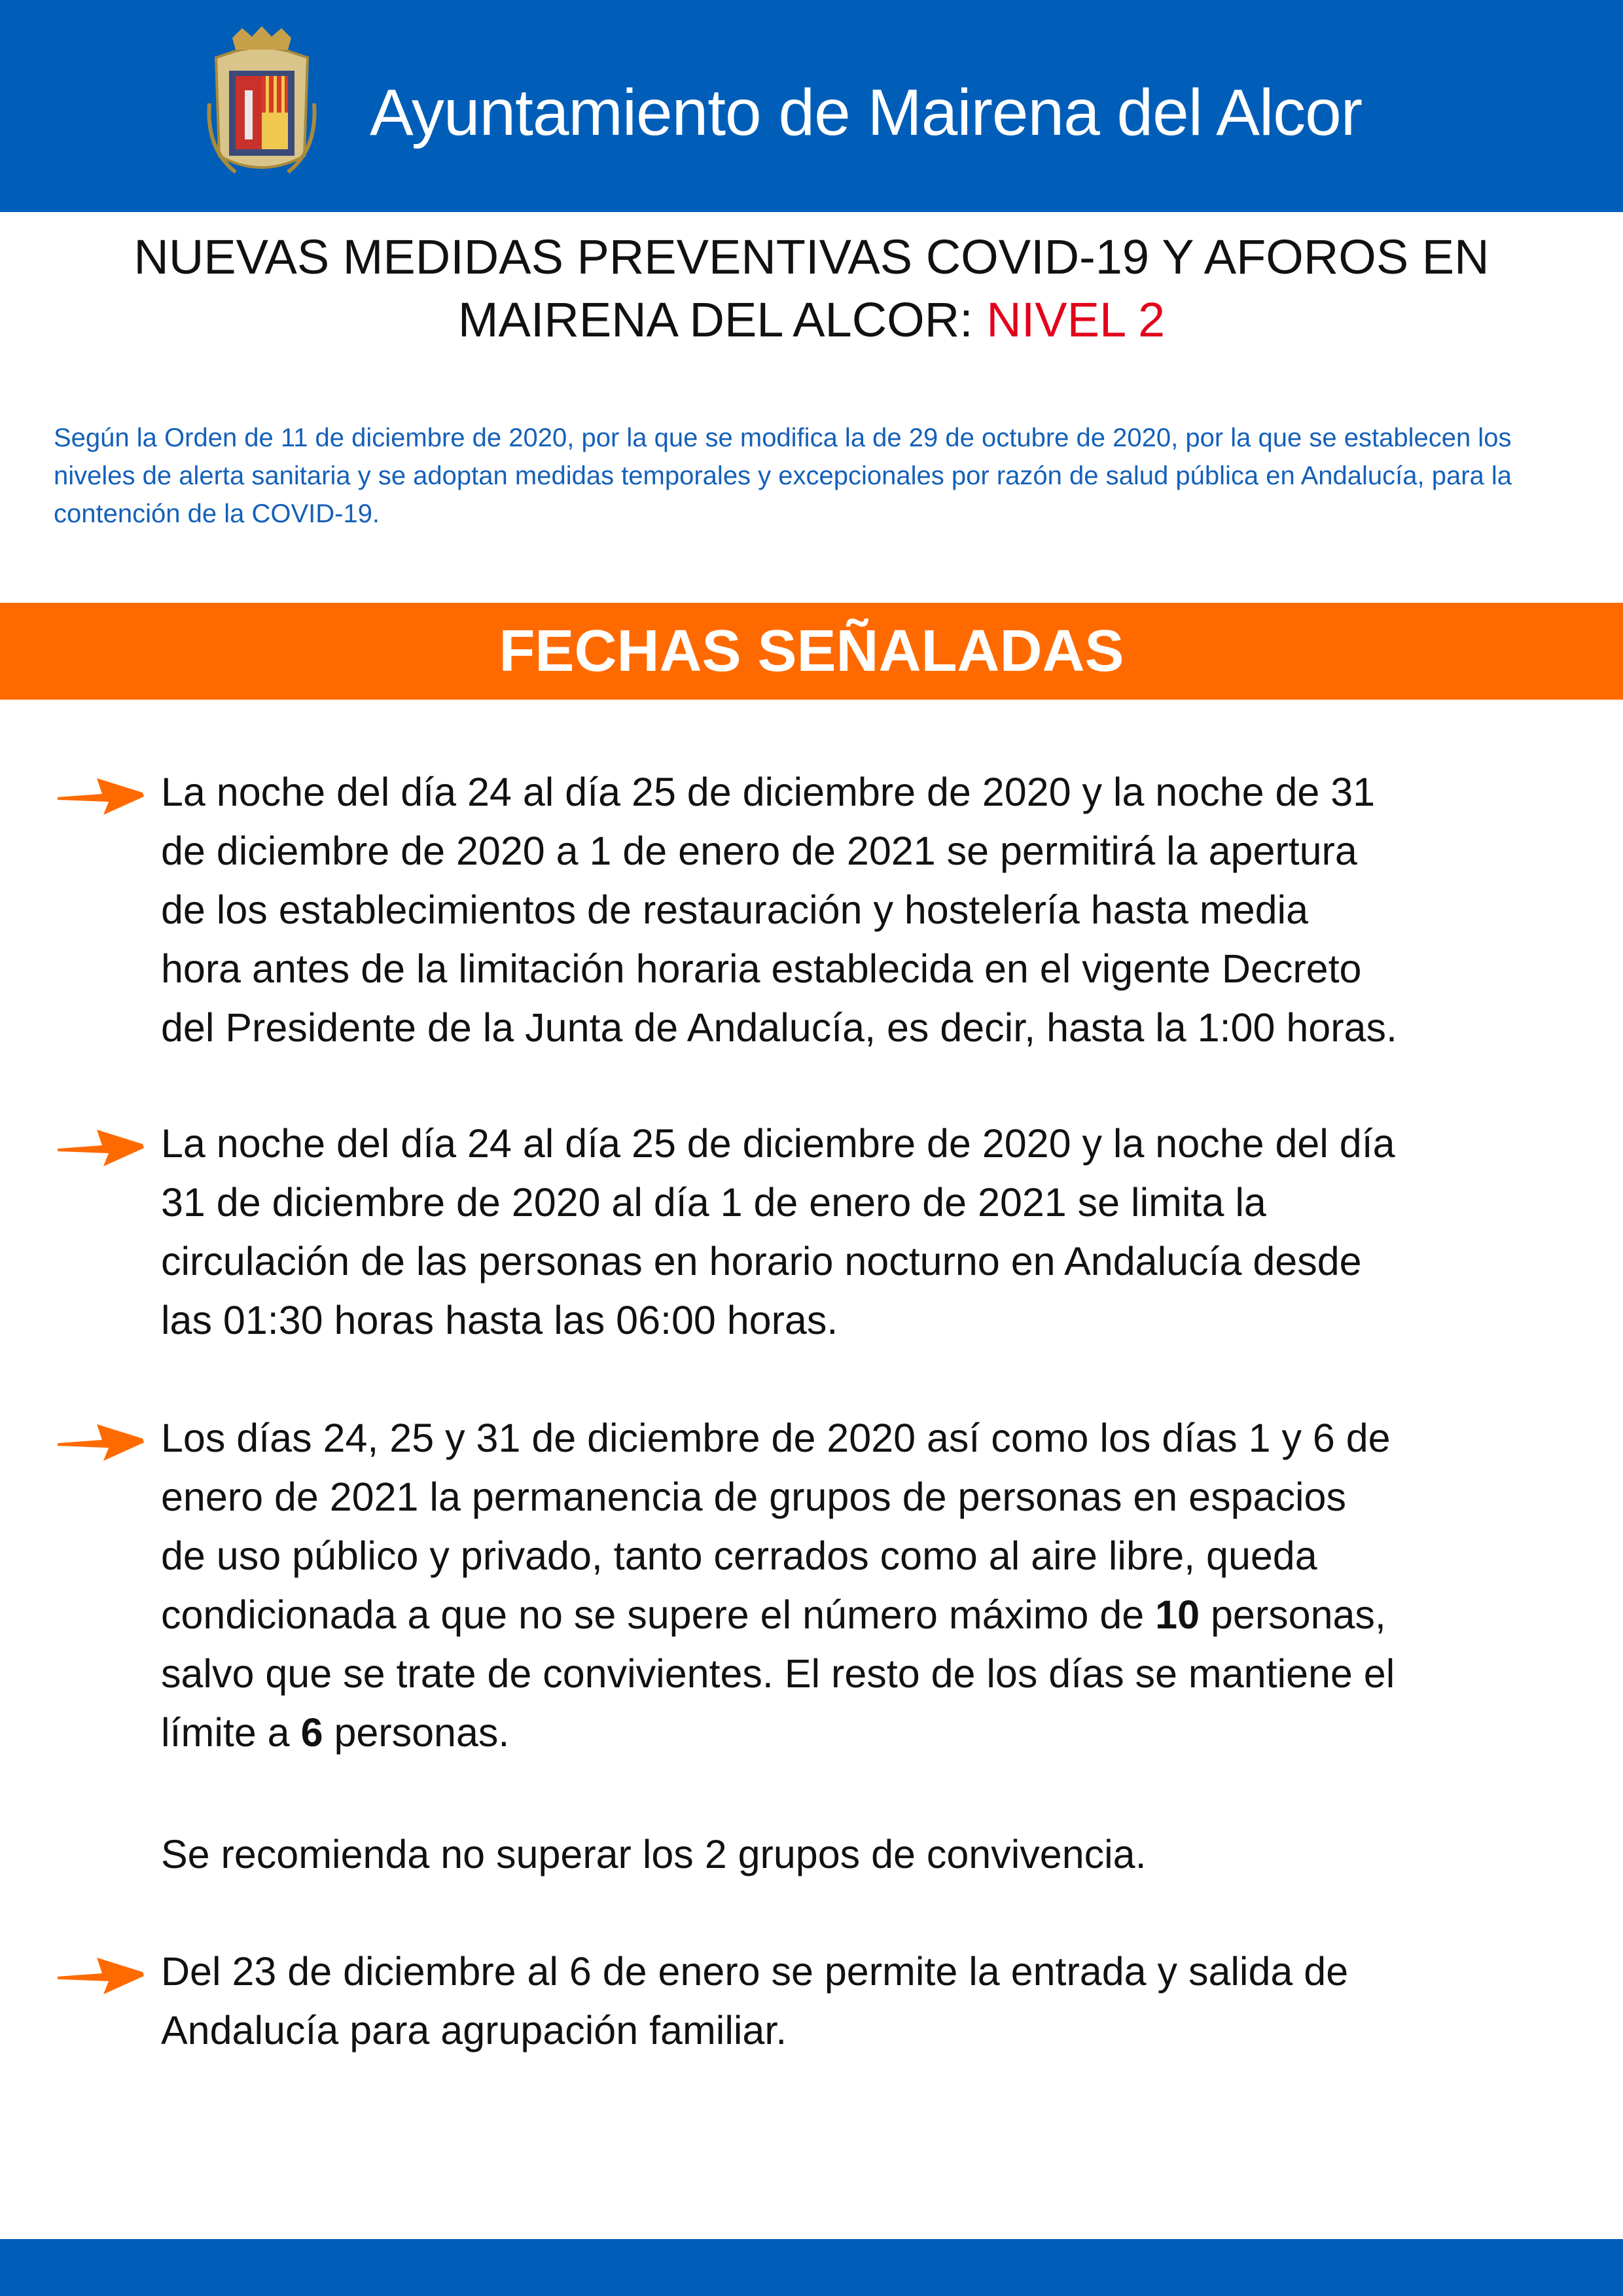 Image resolution: width=1623 pixels, height=2296 pixels. I want to click on text-segment: Andalucía para agrupación familiar., so click(474, 2030).